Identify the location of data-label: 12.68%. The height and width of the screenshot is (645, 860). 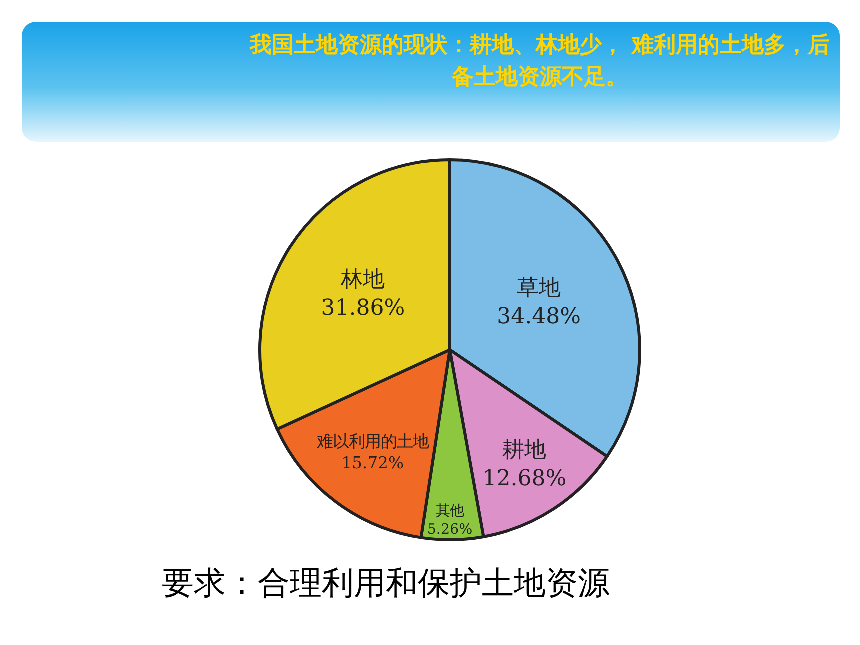
(524, 479).